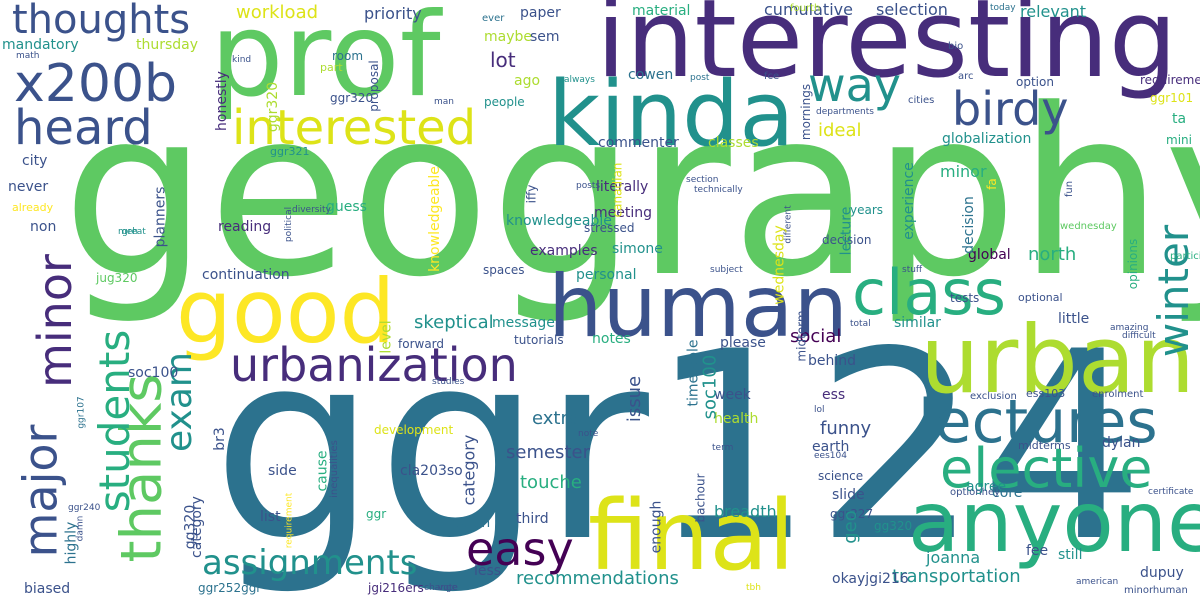 The height and width of the screenshot is (600, 1200). What do you see at coordinates (1170, 80) in the screenshot?
I see `word: requirements` at bounding box center [1170, 80].